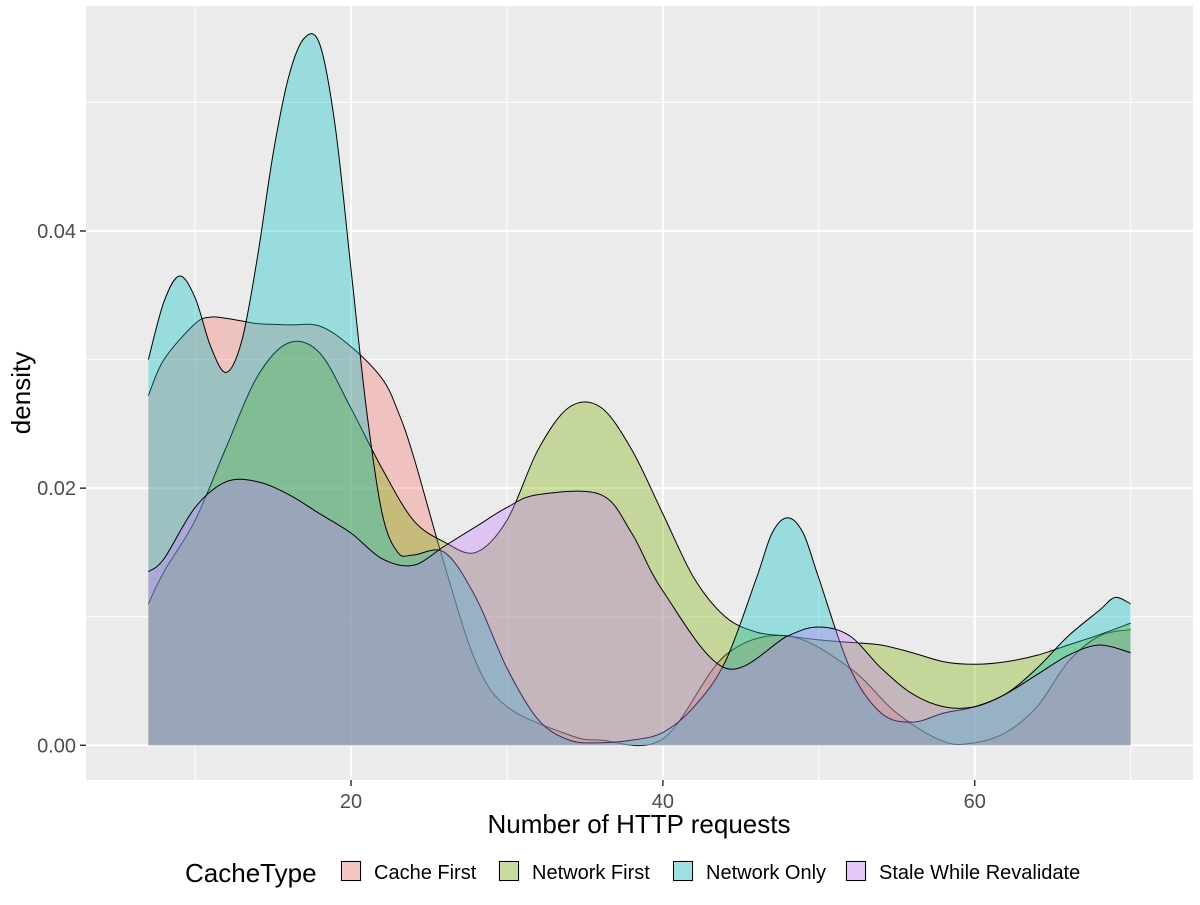  What do you see at coordinates (975, 802) in the screenshot?
I see `x-tick-label: 60` at bounding box center [975, 802].